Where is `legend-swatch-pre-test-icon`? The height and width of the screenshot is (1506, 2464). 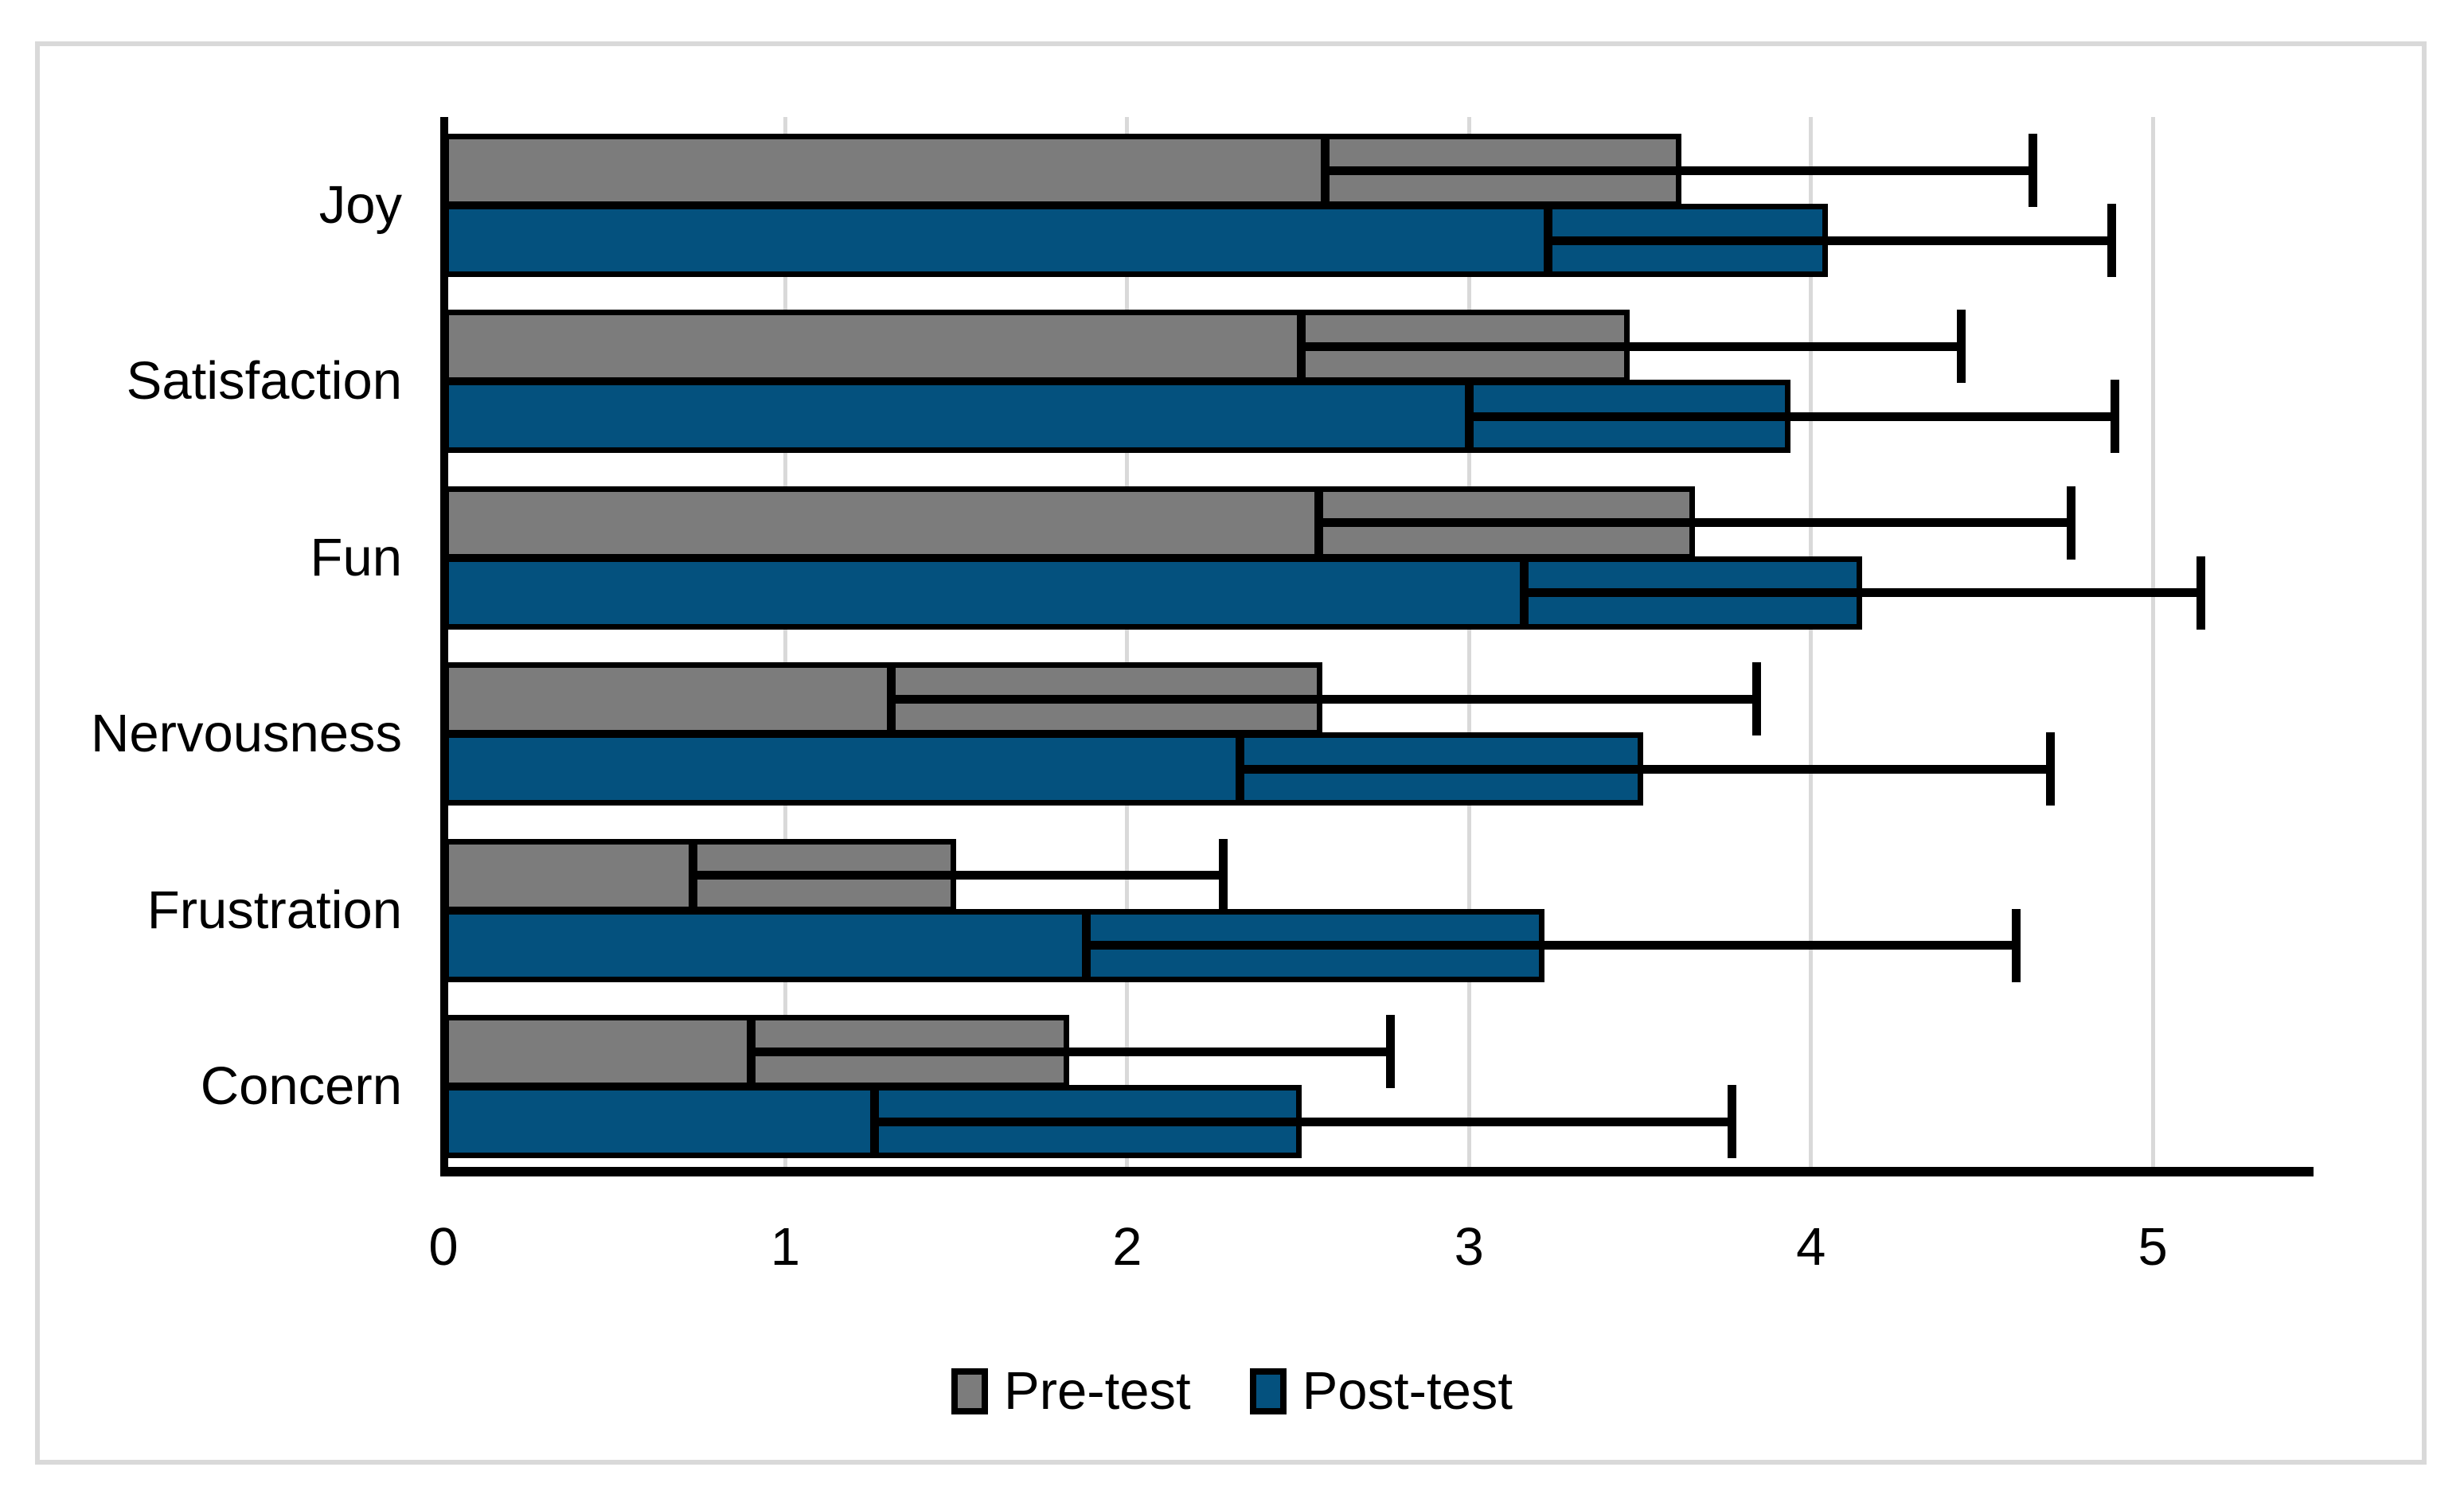 legend-swatch-pre-test-icon is located at coordinates (970, 1391).